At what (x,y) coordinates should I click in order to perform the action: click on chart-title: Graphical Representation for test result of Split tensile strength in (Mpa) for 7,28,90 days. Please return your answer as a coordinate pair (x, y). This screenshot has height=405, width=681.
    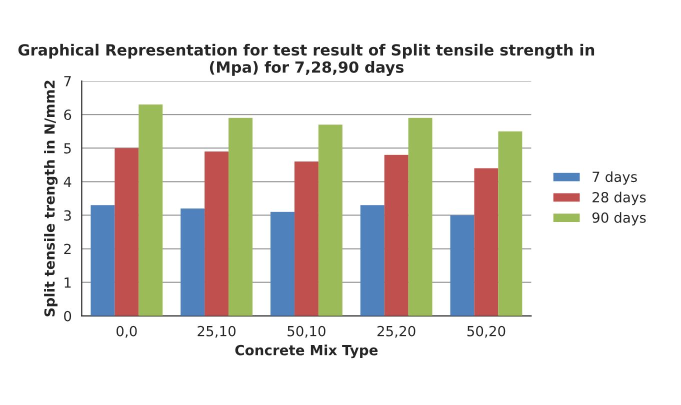
    Looking at the image, I should click on (306, 60).